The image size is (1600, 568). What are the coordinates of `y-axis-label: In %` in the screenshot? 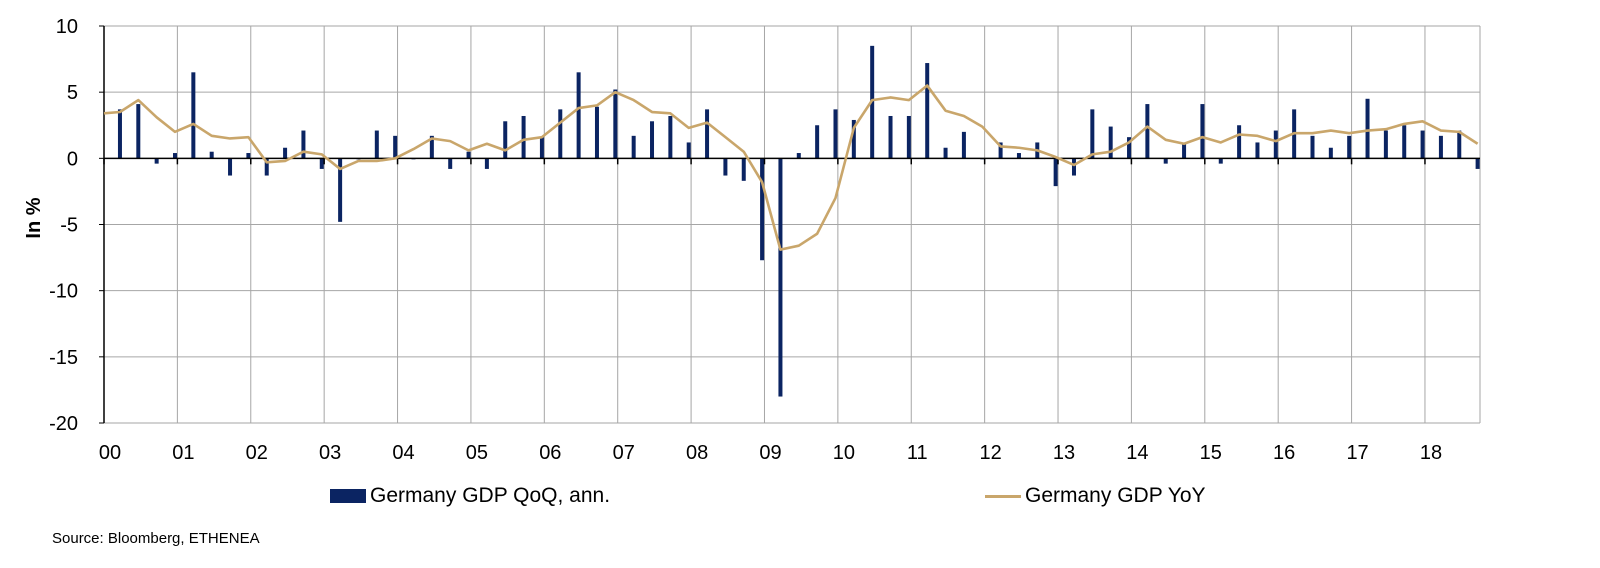 It's located at (34, 217).